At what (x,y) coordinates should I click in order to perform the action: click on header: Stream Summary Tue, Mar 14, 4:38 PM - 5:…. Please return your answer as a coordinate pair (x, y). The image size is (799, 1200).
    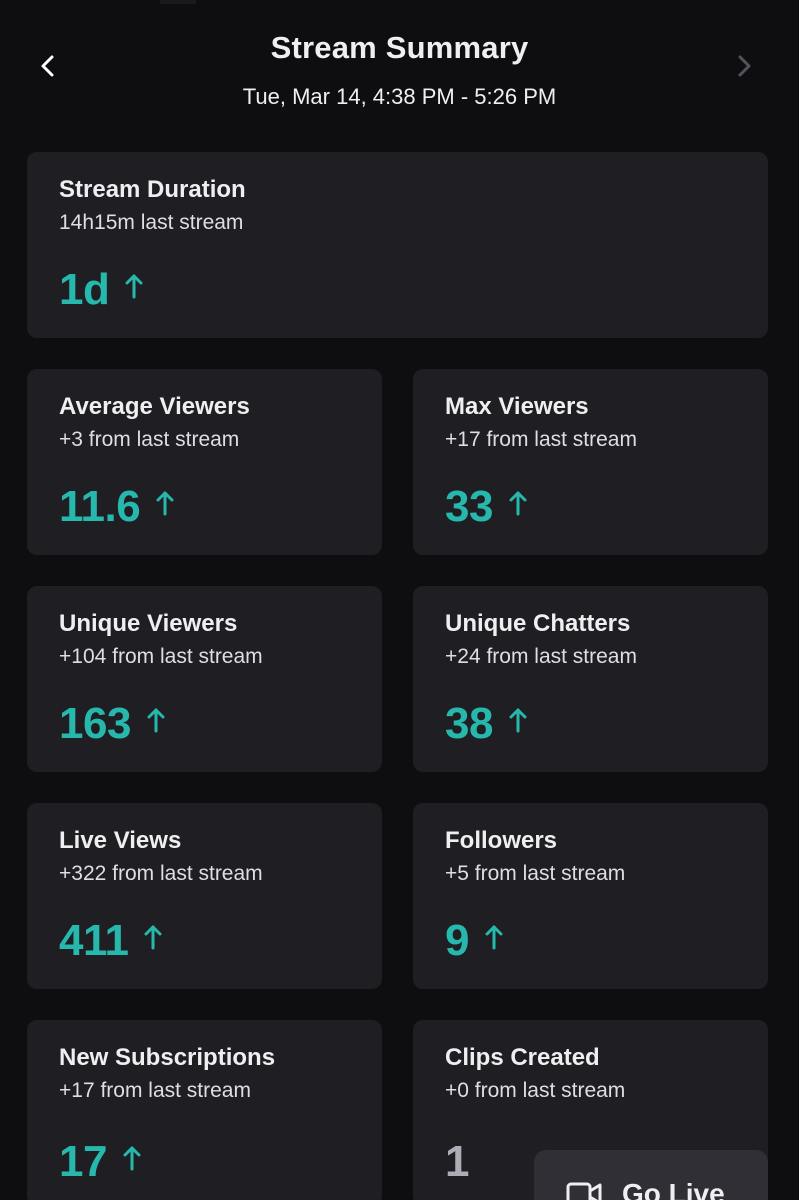
    Looking at the image, I should click on (399, 65).